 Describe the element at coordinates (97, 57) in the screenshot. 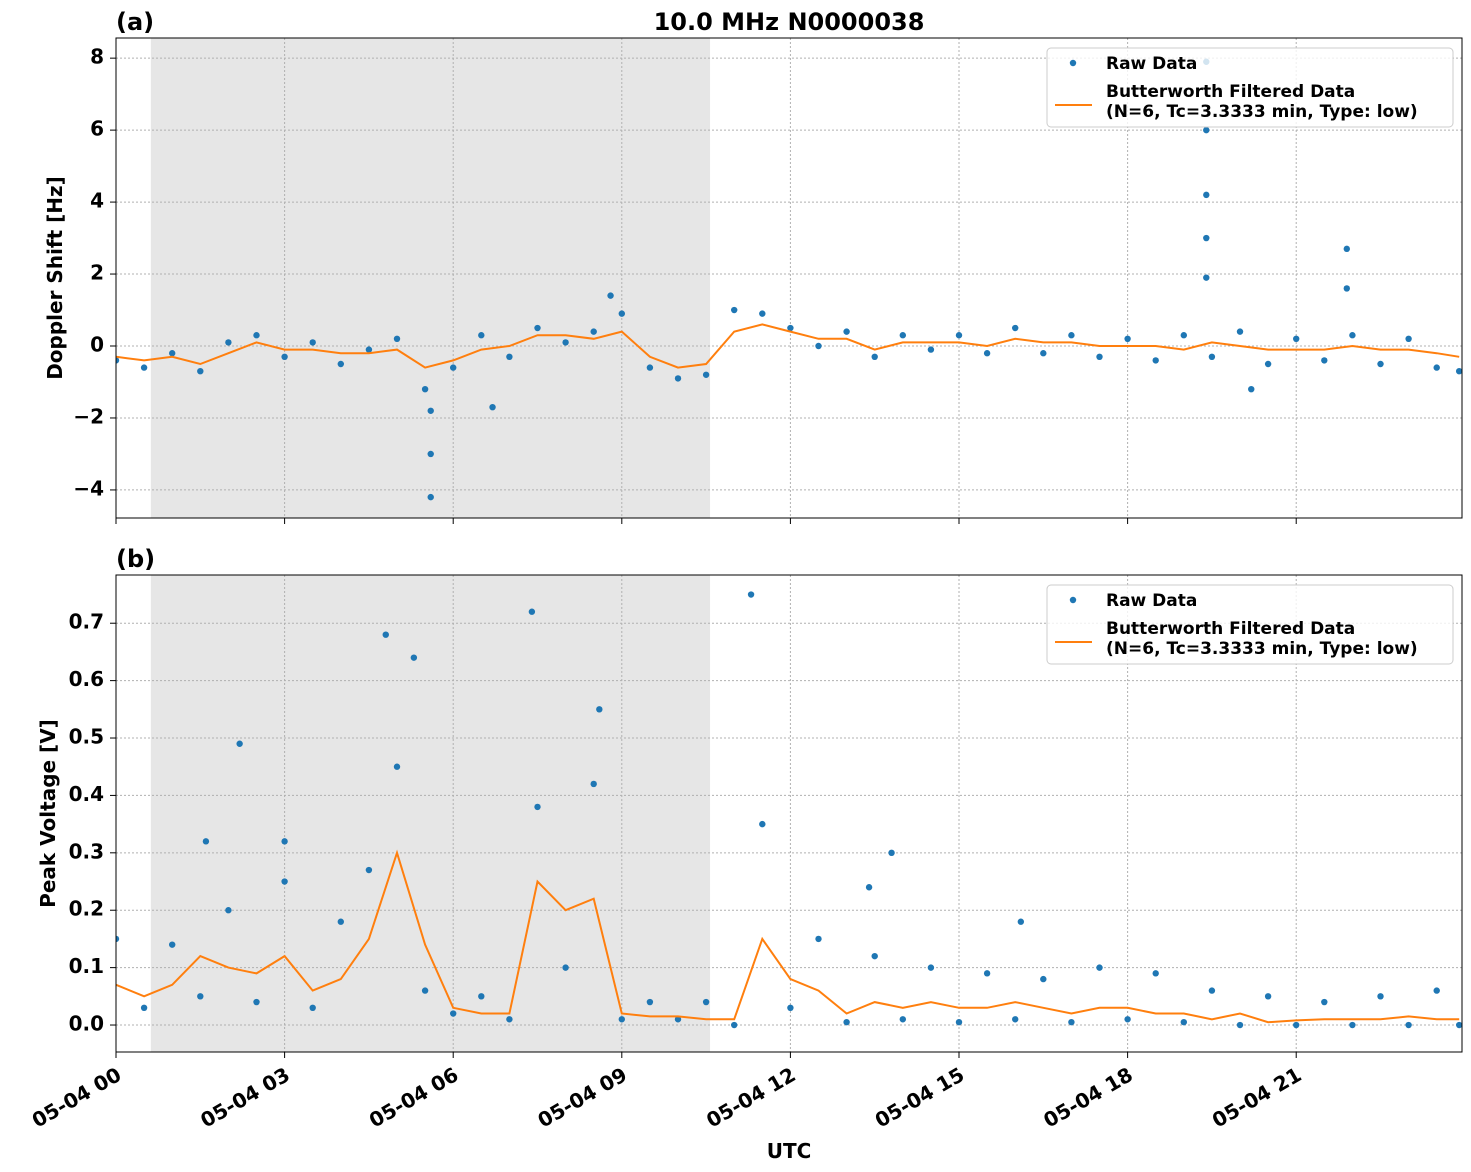

I see `y-tick-label: 8` at that location.